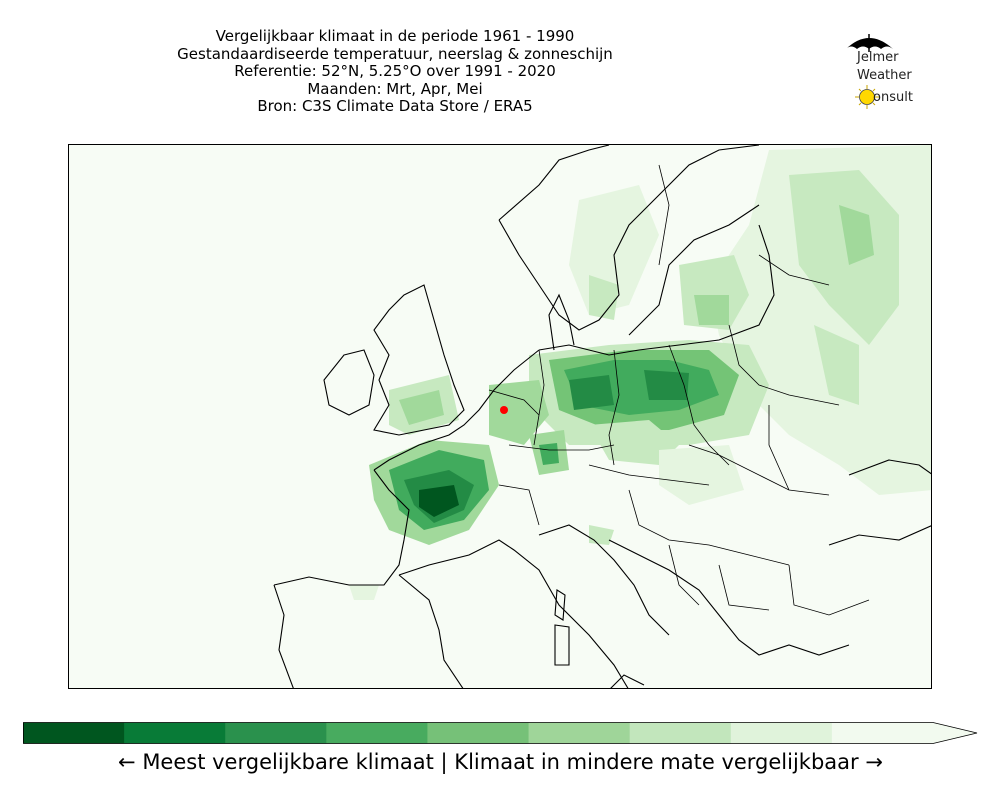  I want to click on brand-logo: Jelmer Weather onsult, so click(887, 70).